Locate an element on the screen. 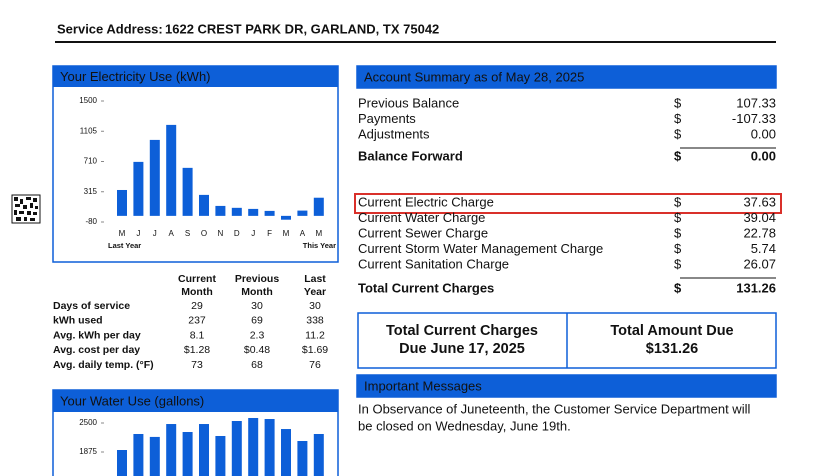 This screenshot has height=476, width=825. row-cell: $1.28 is located at coordinates (197, 350).